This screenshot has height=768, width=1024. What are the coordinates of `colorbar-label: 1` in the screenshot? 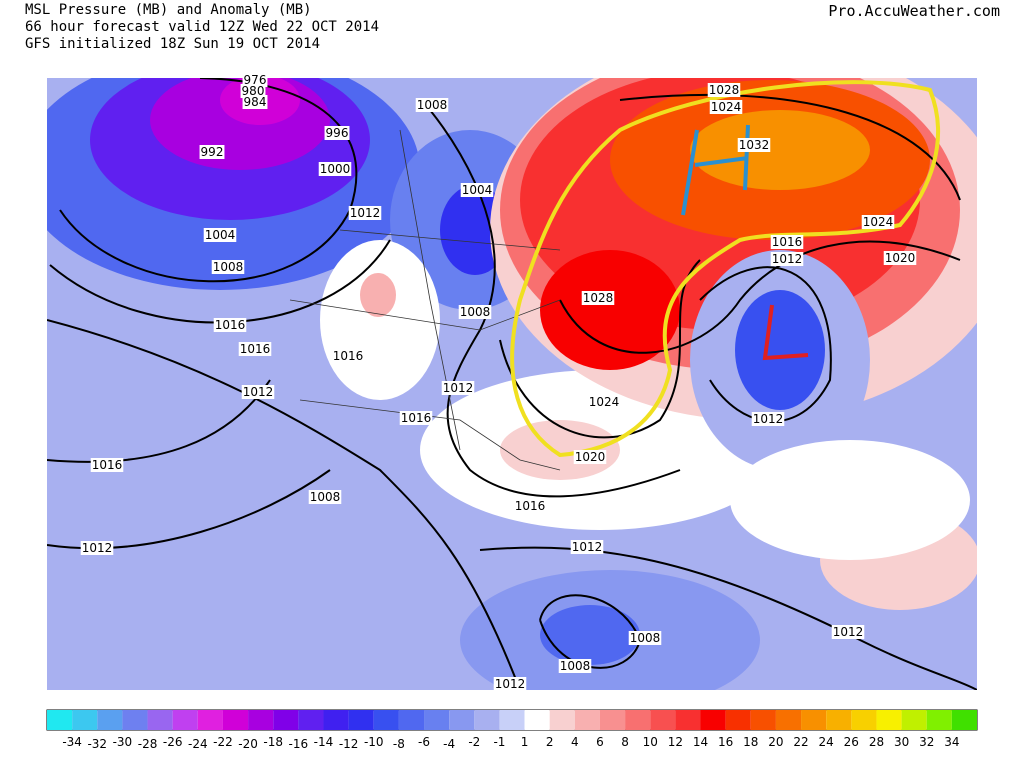 It's located at (525, 742).